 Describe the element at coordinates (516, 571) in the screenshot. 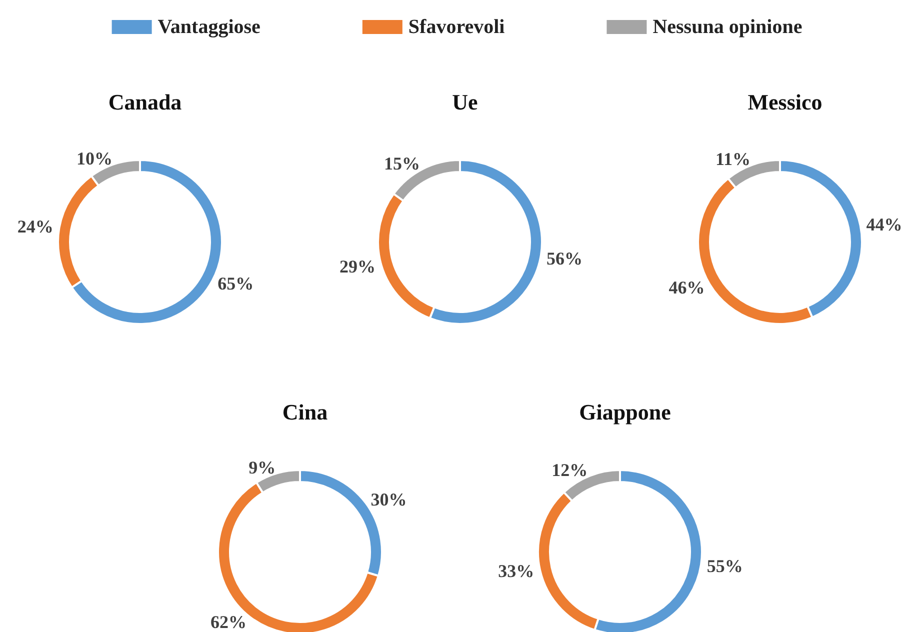

I see `data-label: 33%` at that location.